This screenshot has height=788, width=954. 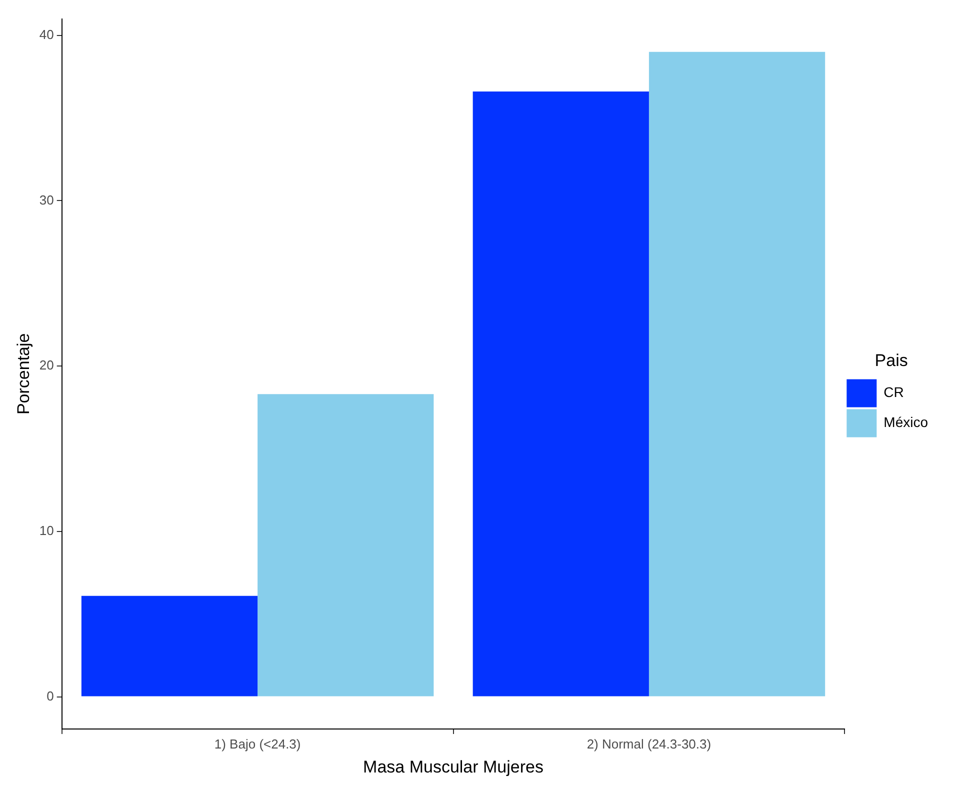 What do you see at coordinates (46, 365) in the screenshot?
I see `y-tick-label: 20` at bounding box center [46, 365].